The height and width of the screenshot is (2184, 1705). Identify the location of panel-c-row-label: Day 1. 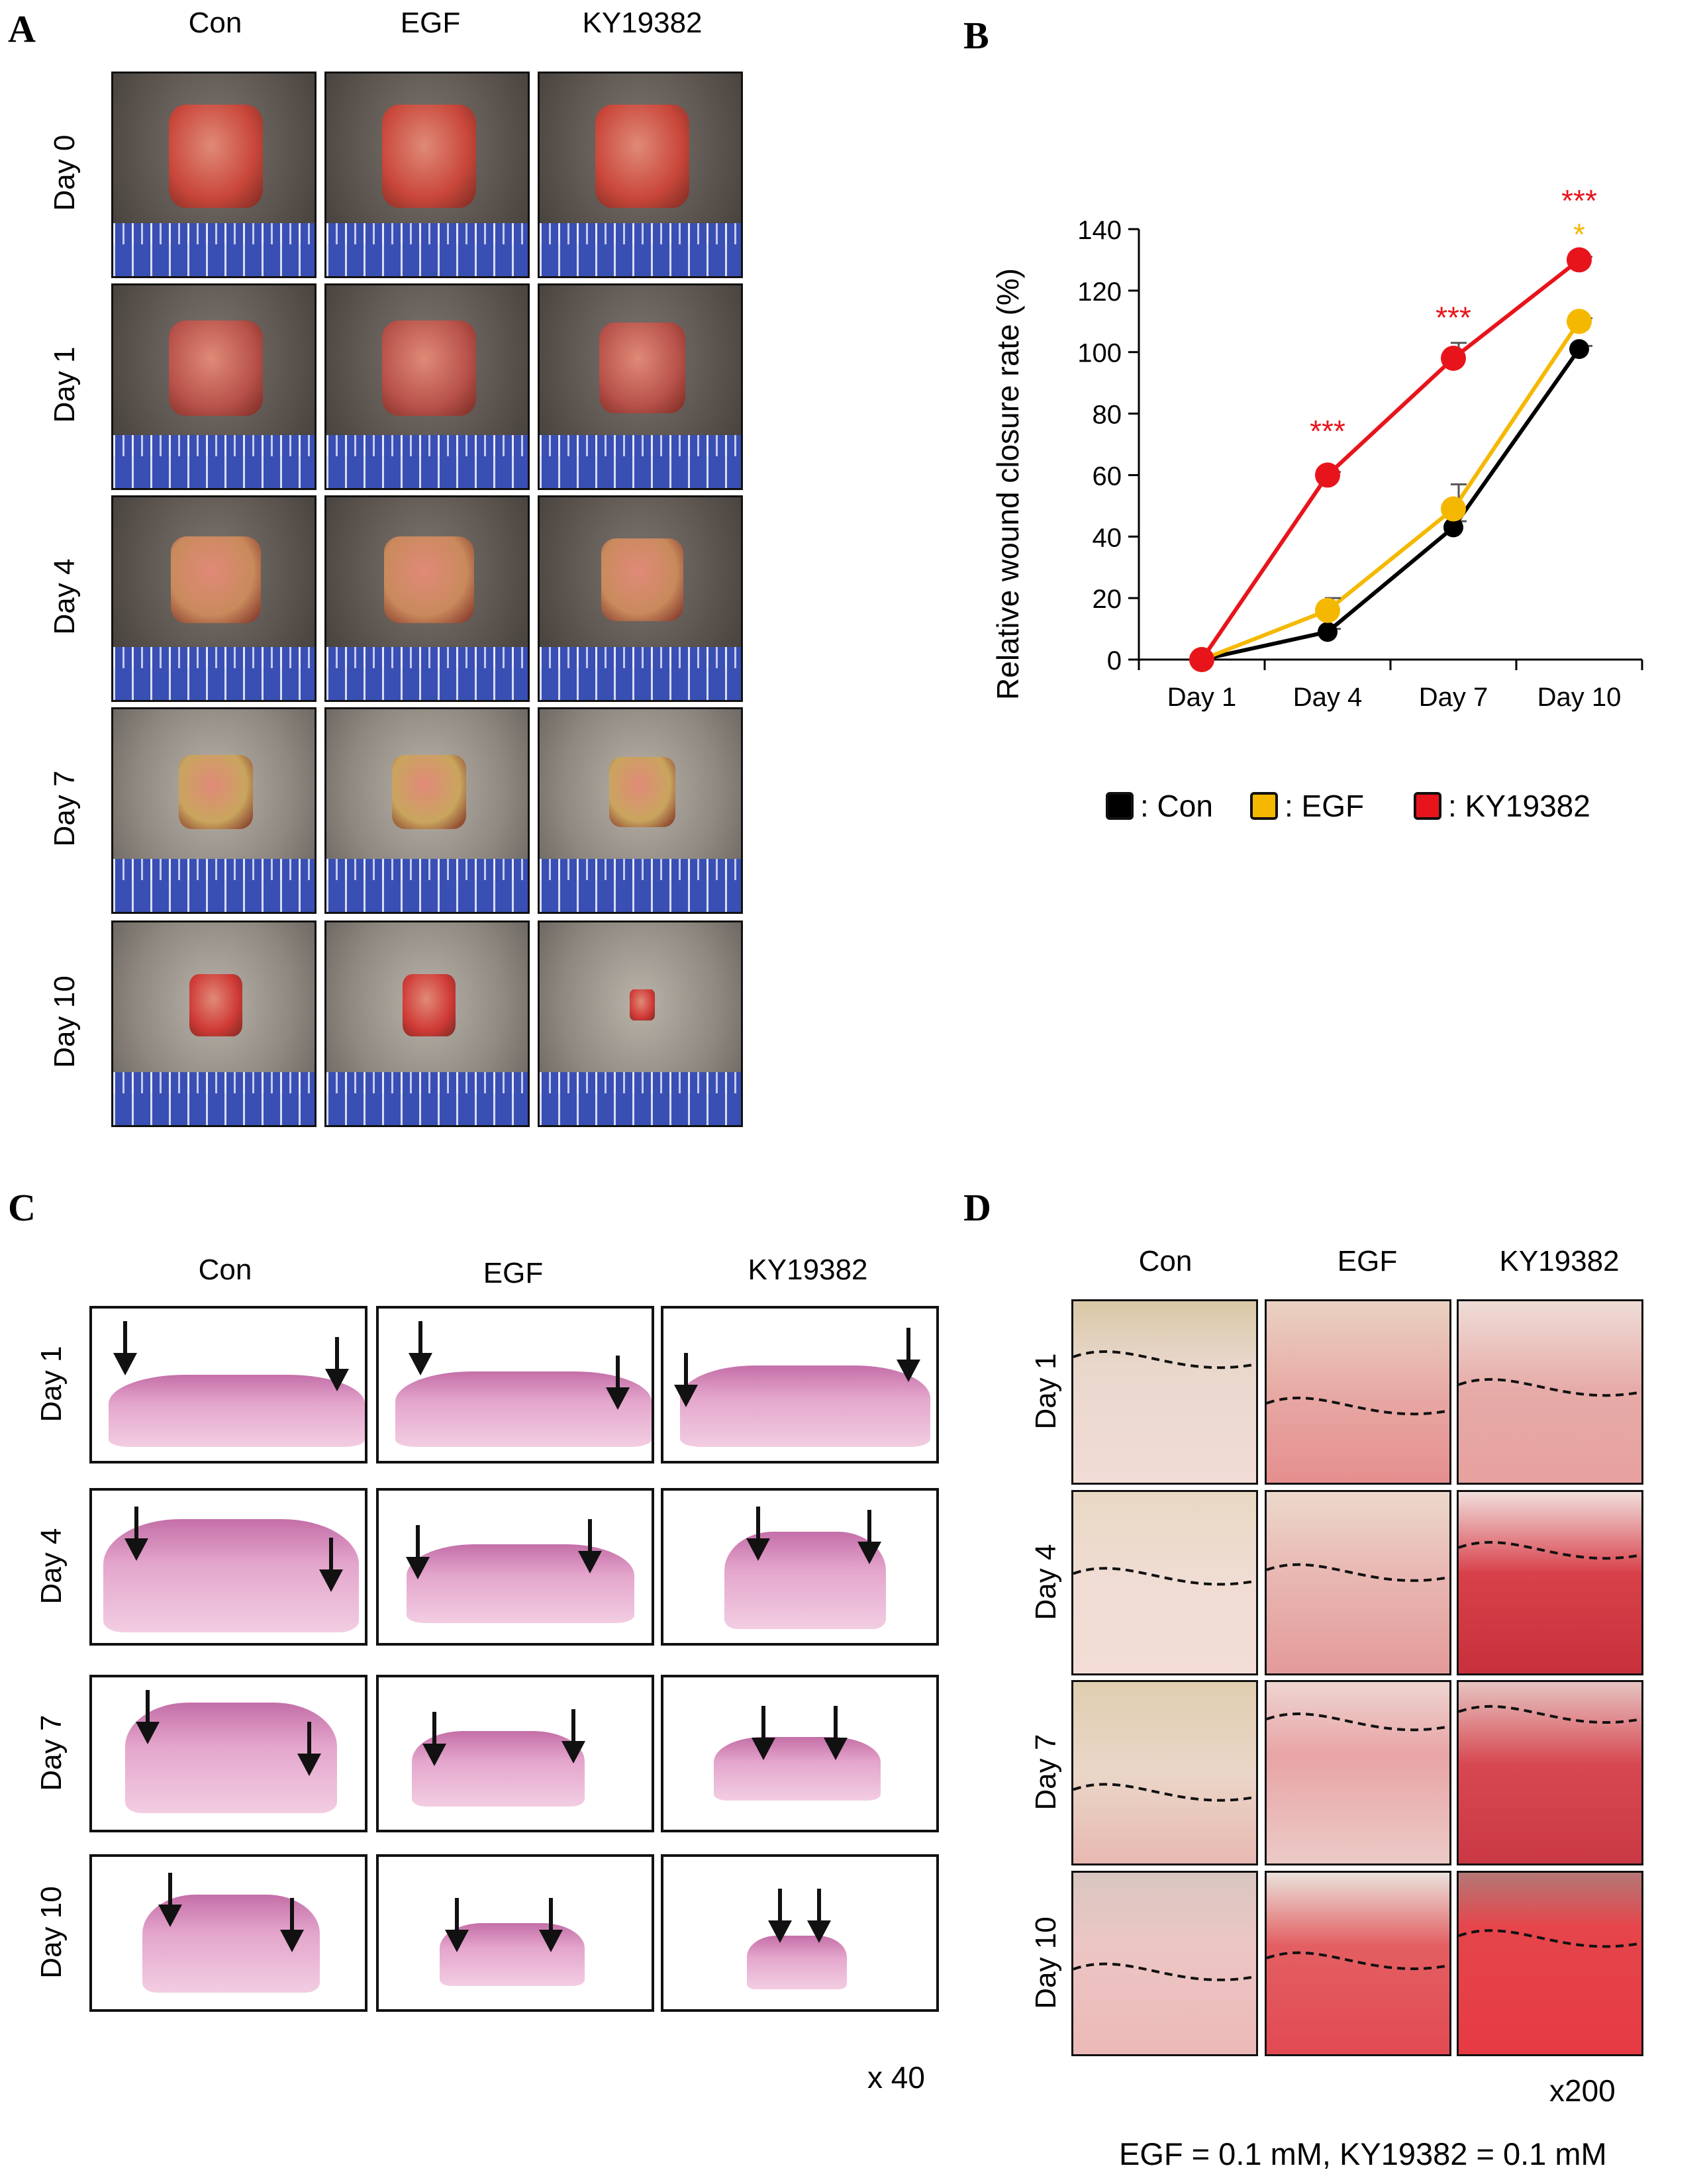
(51, 1384).